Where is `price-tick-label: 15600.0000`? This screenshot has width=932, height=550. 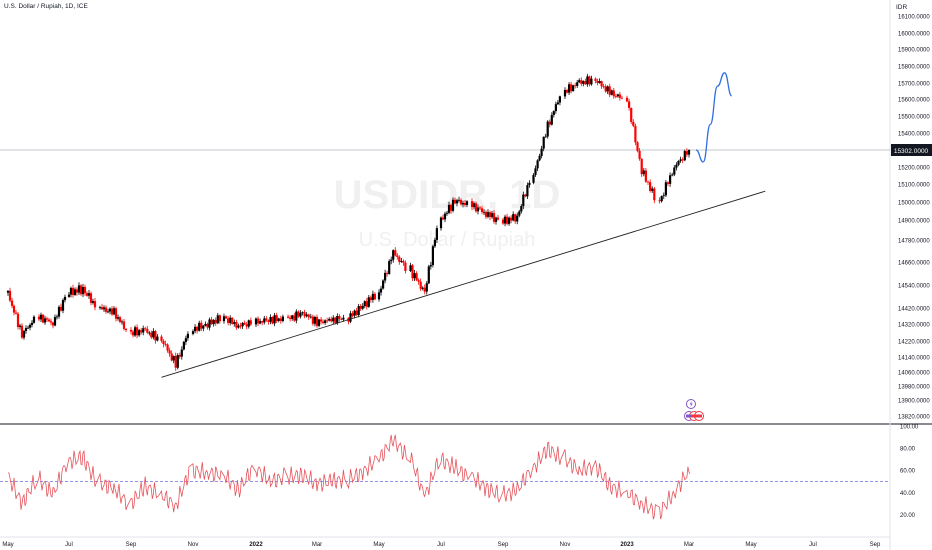 price-tick-label: 15600.0000 is located at coordinates (914, 100).